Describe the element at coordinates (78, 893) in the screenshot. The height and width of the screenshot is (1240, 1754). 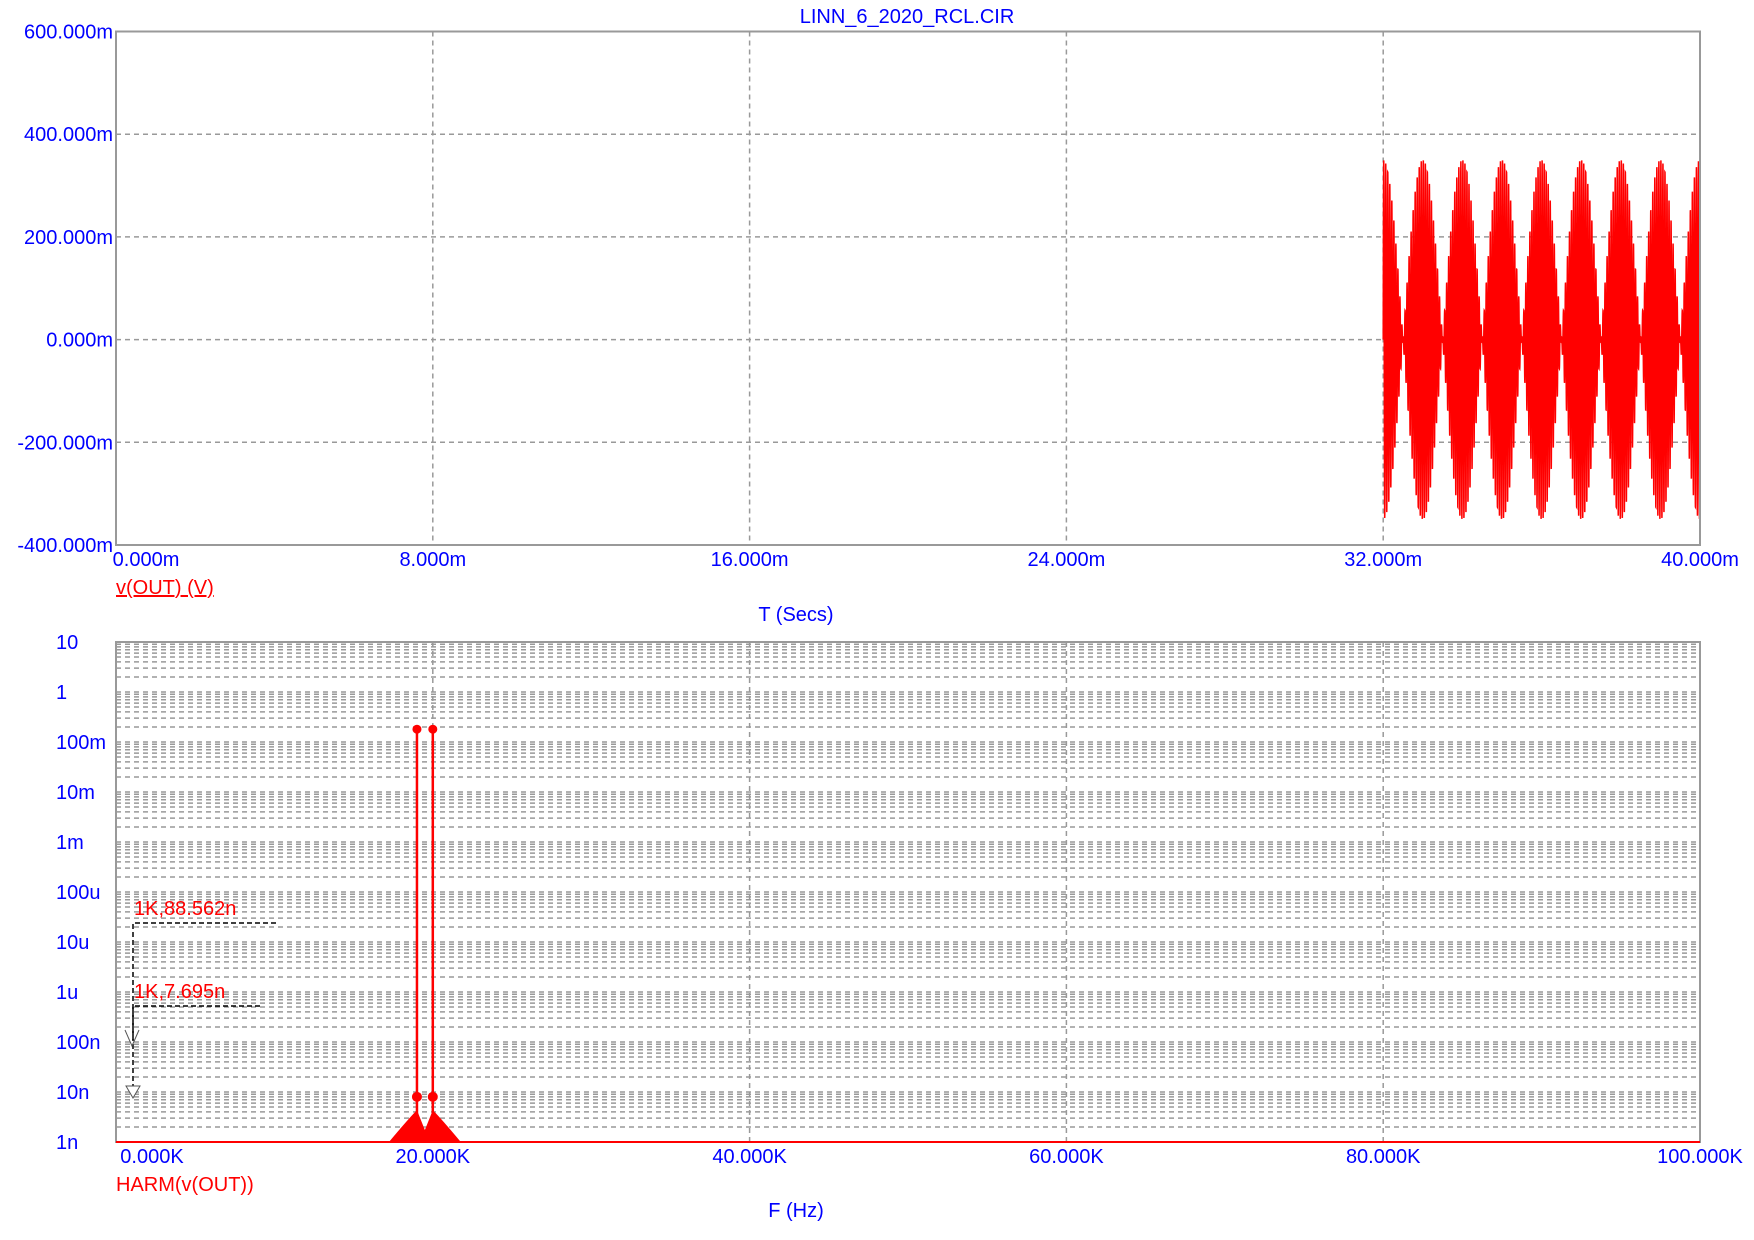
I see `bottom-y-tick-label: 100u` at that location.